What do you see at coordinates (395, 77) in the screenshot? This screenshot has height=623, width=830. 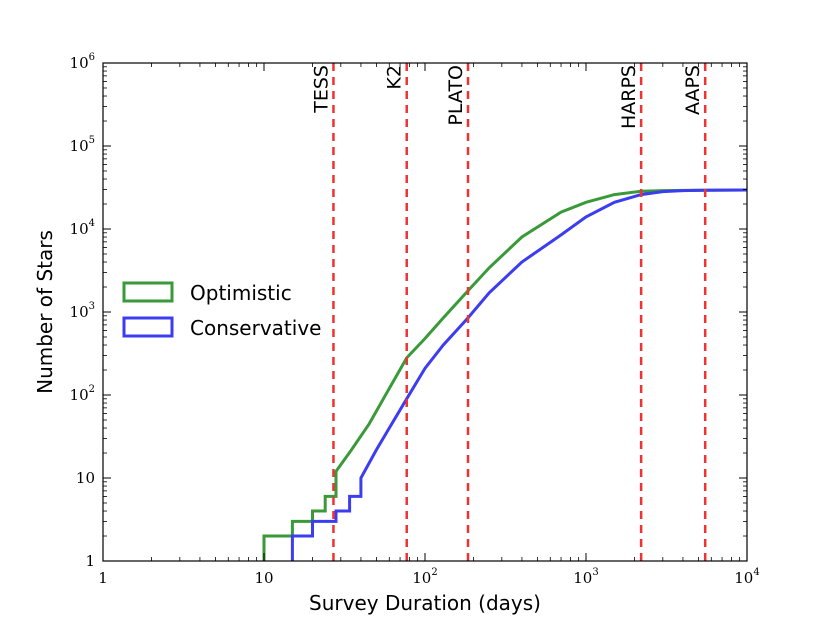 I see `vline-label-k2: K2` at bounding box center [395, 77].